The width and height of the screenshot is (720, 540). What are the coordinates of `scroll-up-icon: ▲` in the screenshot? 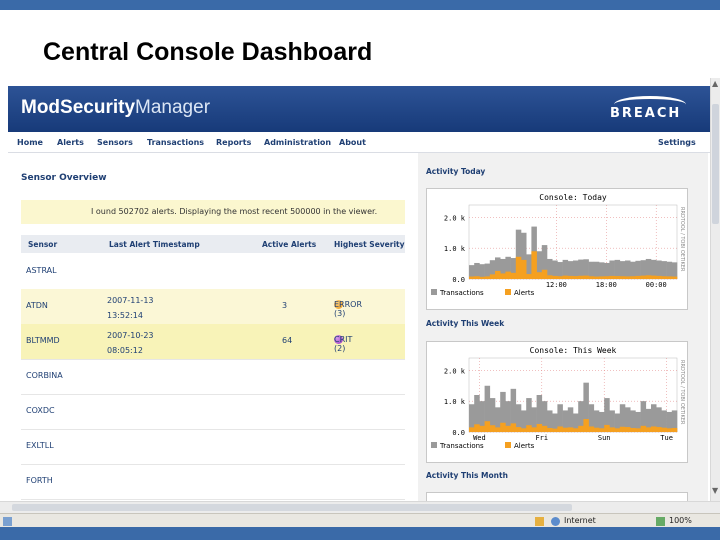 It's located at (715, 83).